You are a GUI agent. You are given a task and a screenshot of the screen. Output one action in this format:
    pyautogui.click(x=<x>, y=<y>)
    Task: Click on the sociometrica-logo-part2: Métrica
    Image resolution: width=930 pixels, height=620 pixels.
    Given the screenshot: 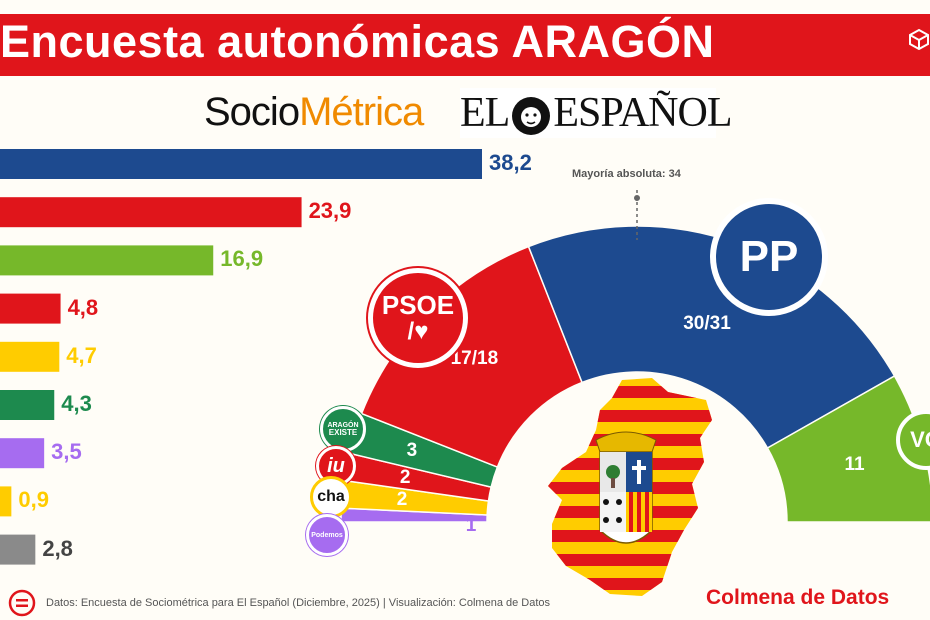 What is the action you would take?
    pyautogui.click(x=361, y=112)
    